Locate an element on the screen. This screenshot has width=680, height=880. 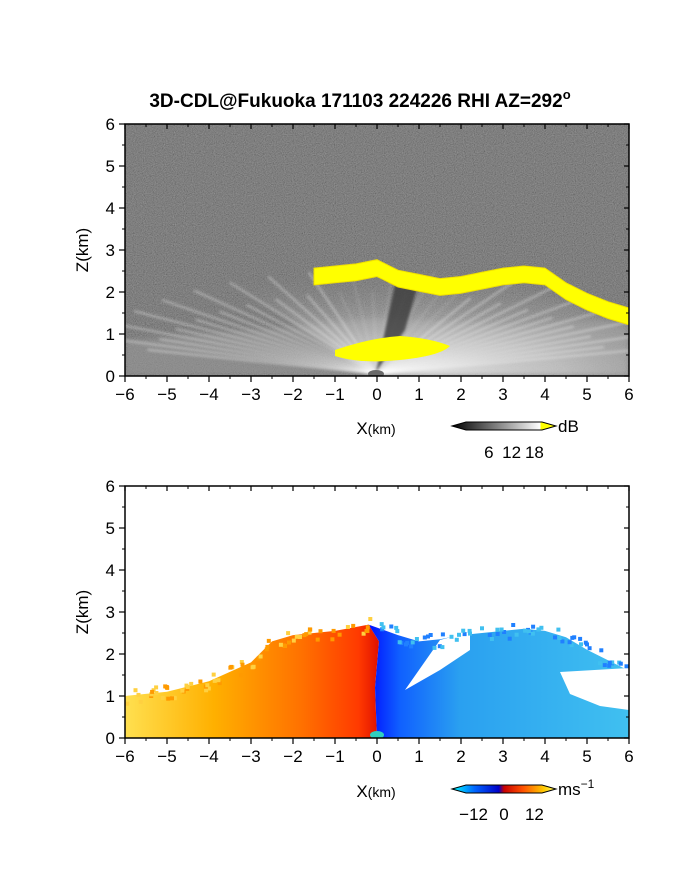
snr-colorbar-bar is located at coordinates (504, 426).